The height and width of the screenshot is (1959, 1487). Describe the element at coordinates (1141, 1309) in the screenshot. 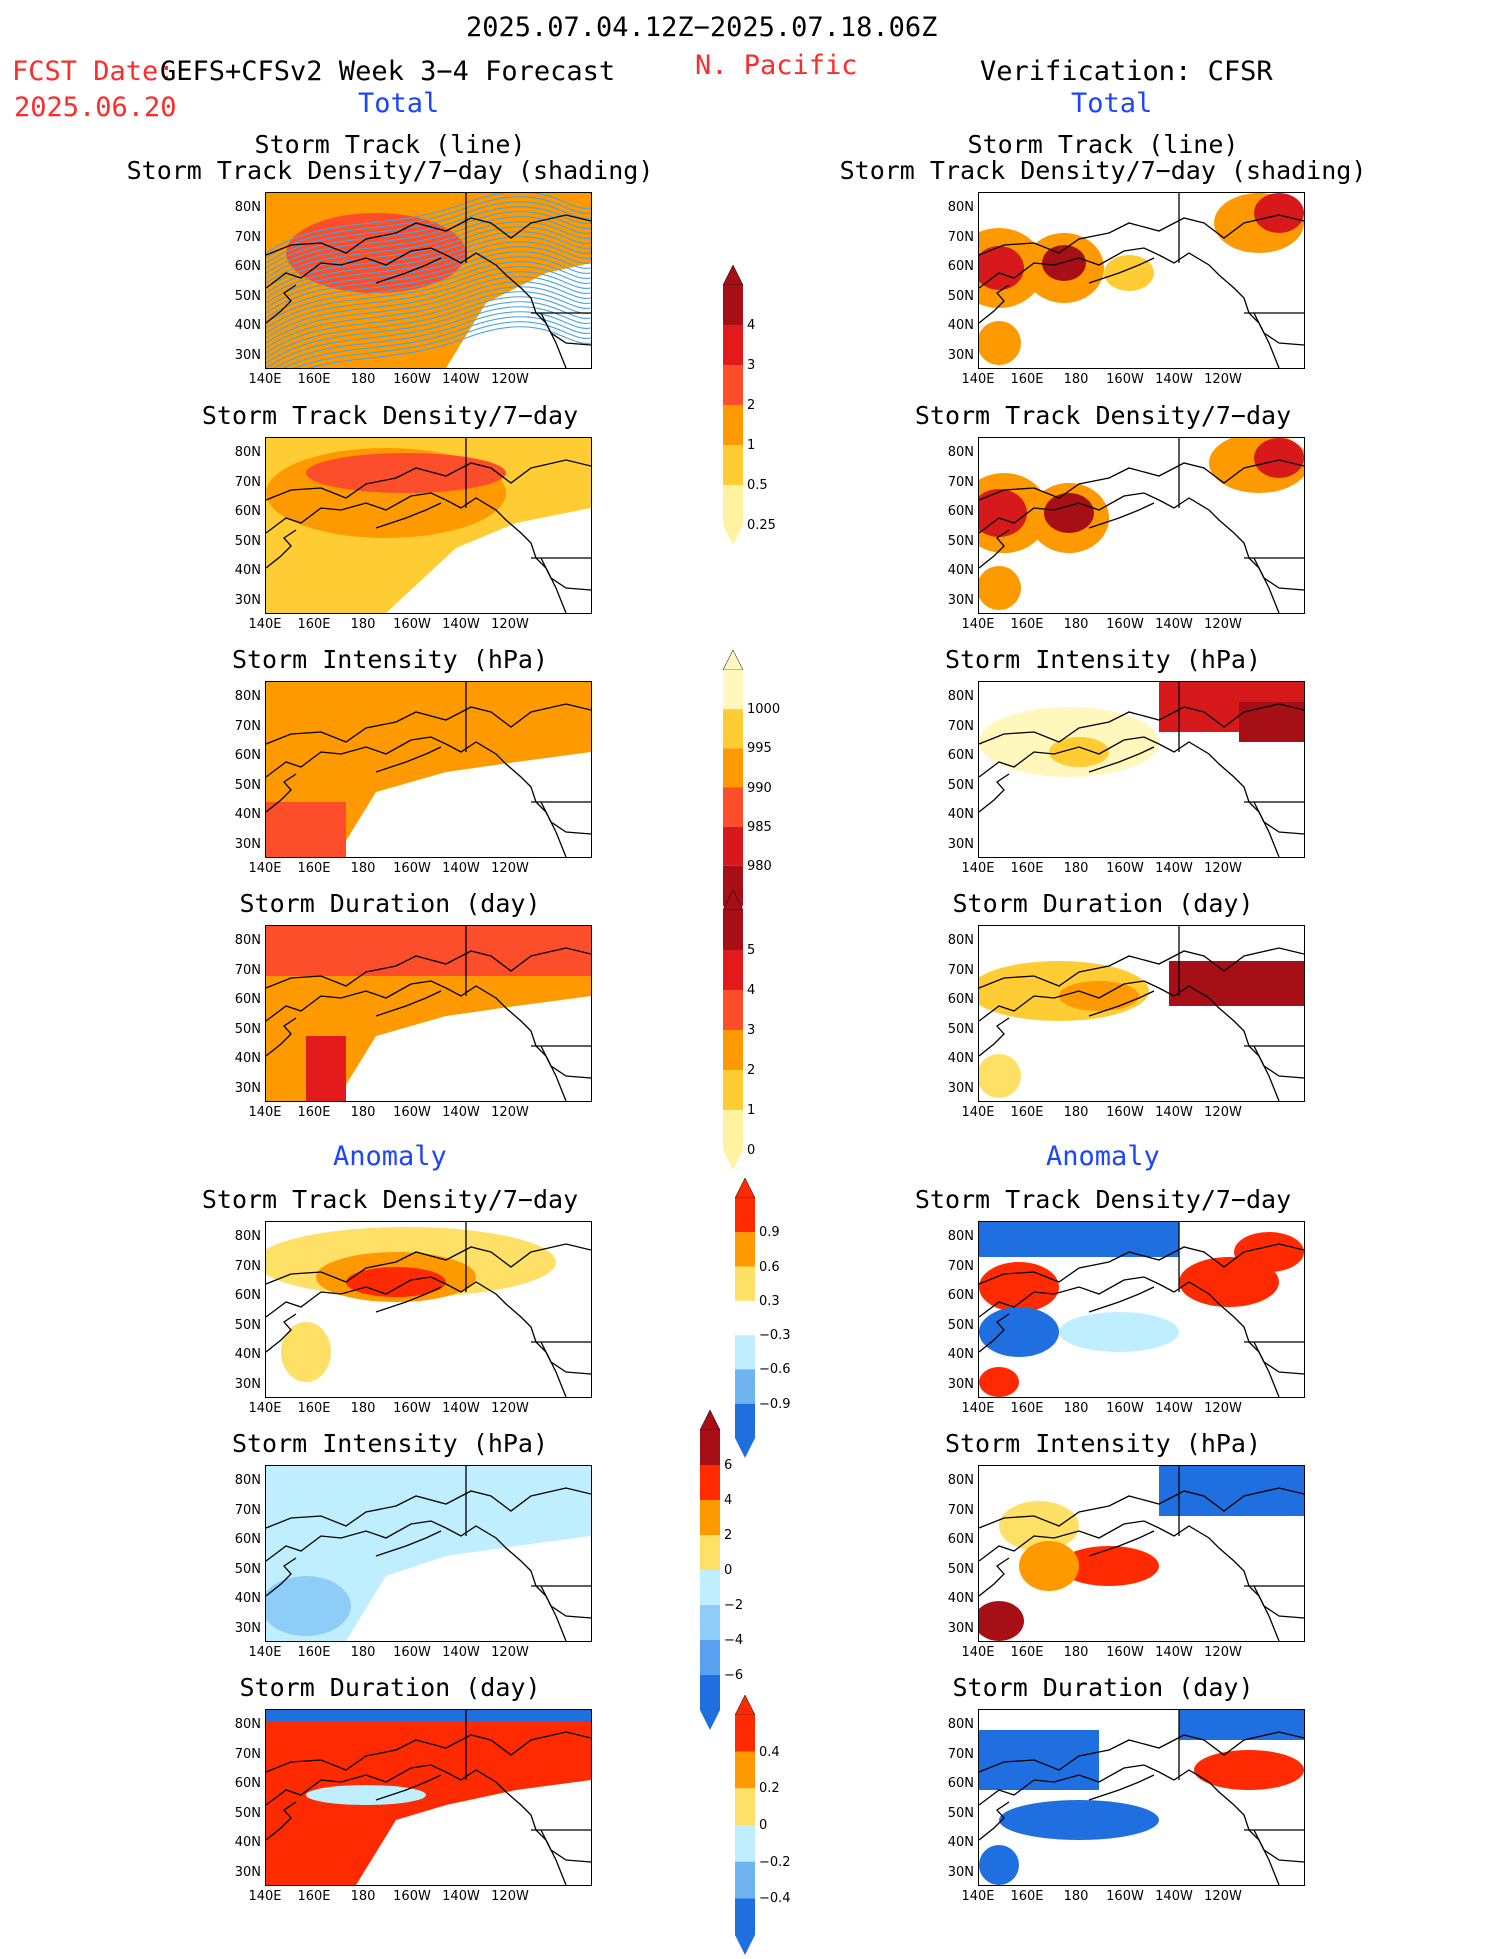

I see `right-map-density-anom` at that location.